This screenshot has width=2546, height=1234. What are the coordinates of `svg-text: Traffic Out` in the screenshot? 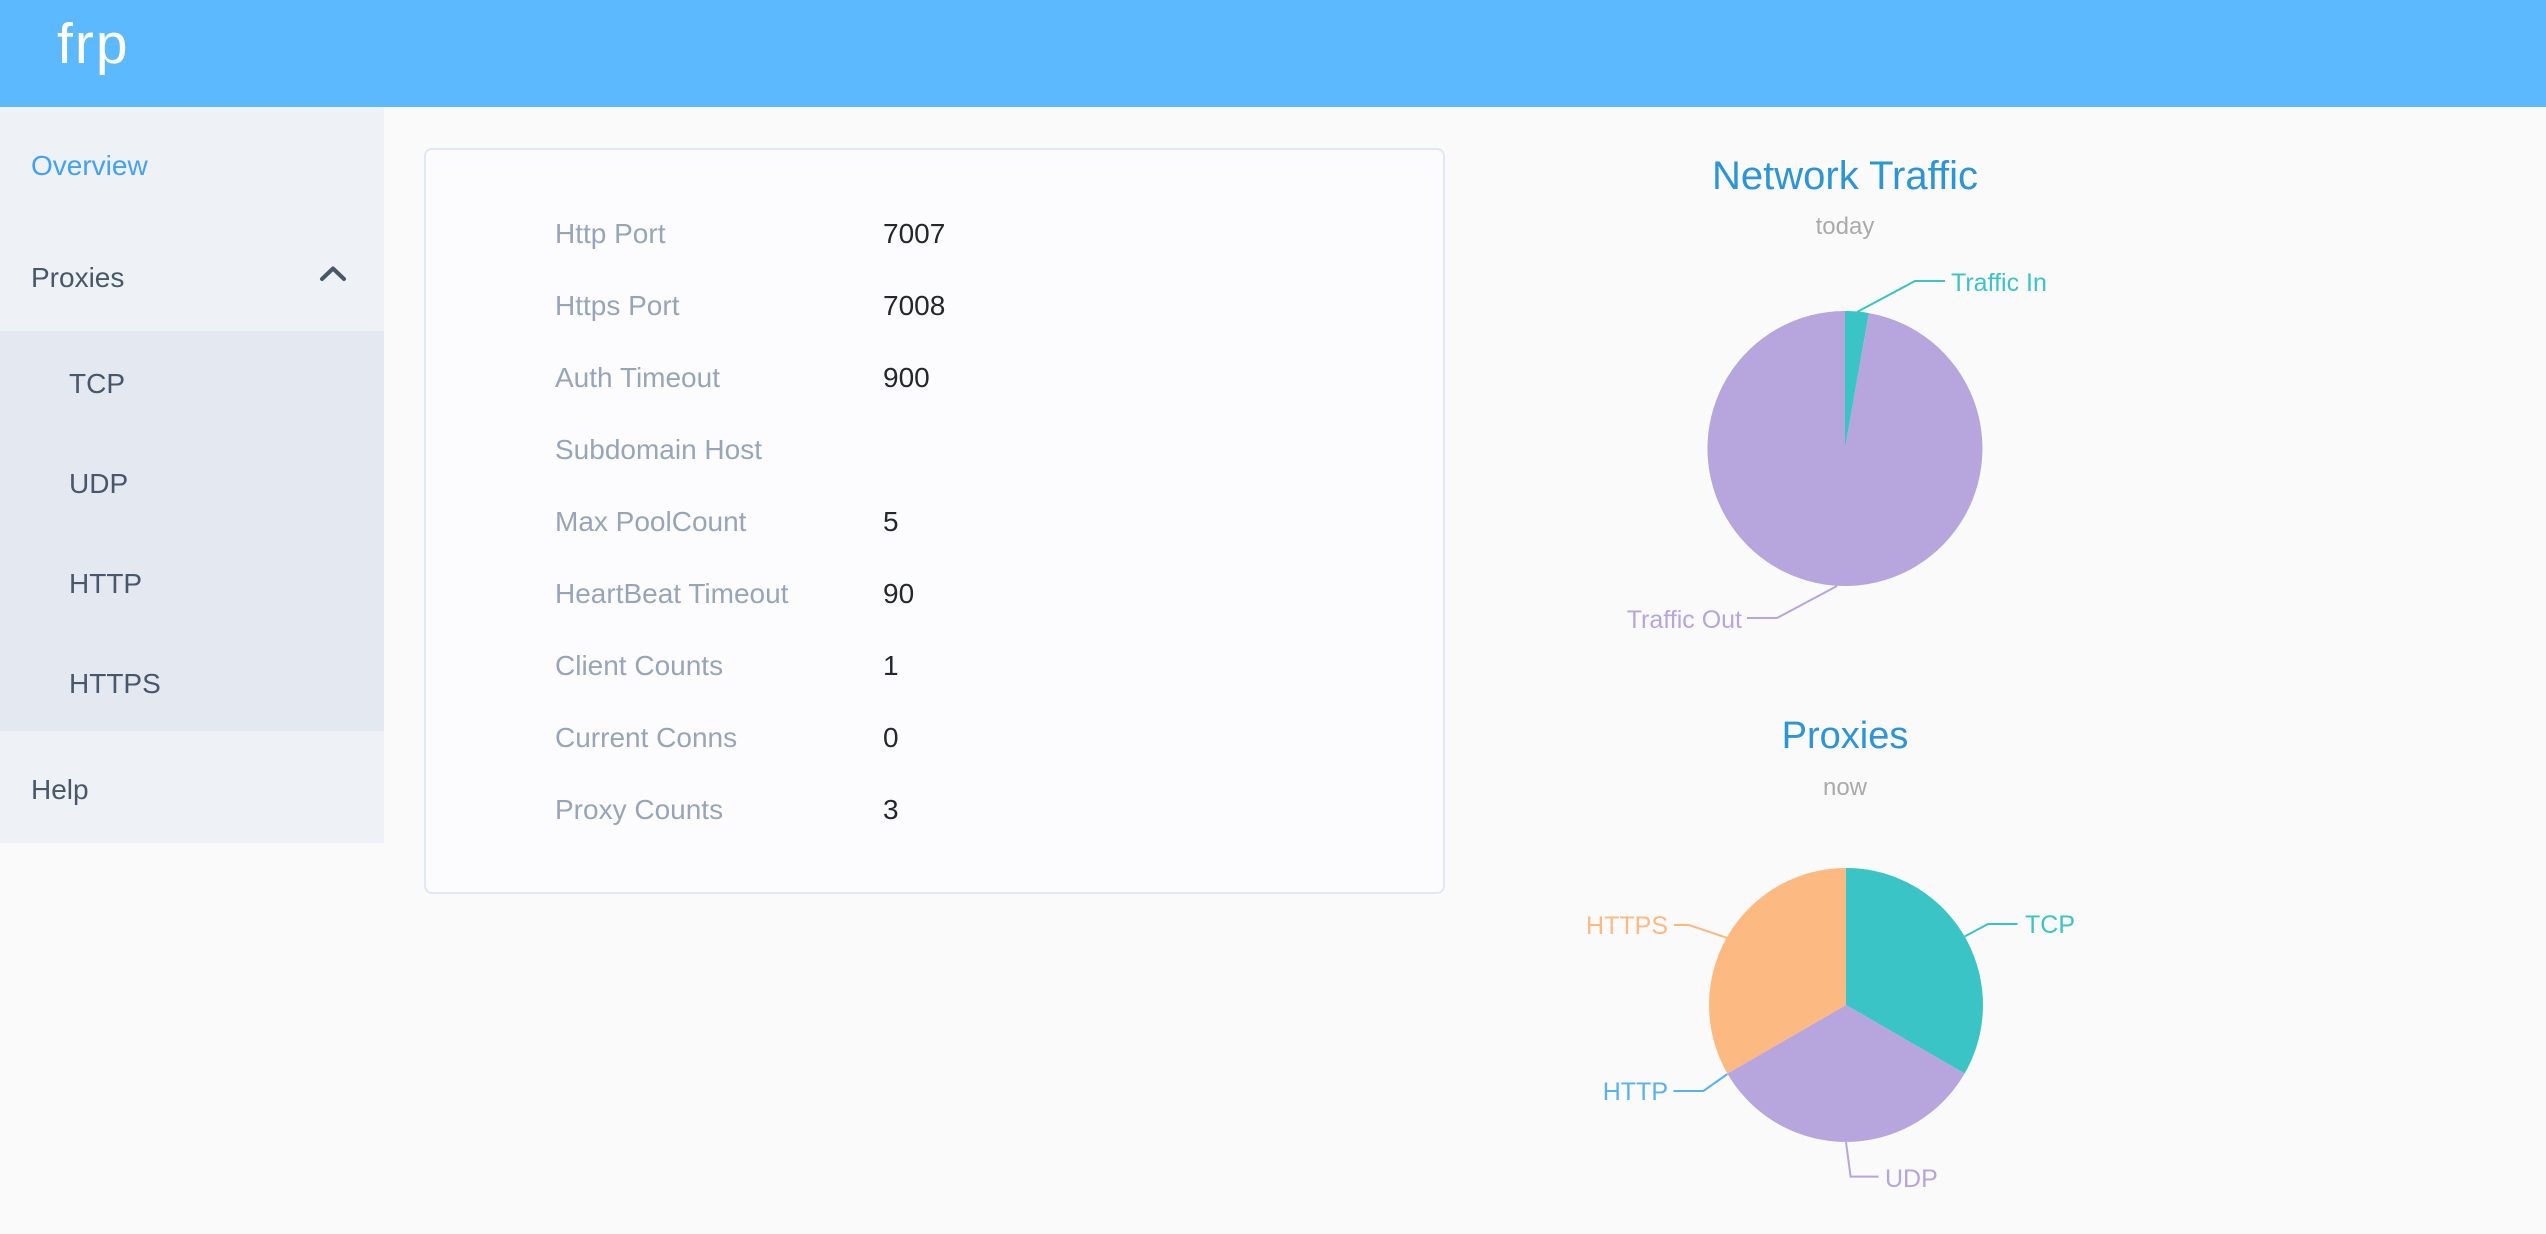 It's located at (1684, 620).